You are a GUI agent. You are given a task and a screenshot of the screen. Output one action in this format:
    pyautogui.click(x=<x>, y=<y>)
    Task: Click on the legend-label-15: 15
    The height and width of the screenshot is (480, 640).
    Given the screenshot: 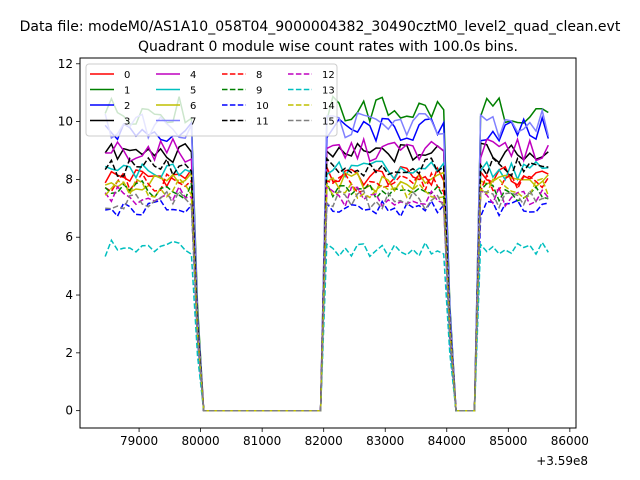 What is the action you would take?
    pyautogui.click(x=328, y=122)
    